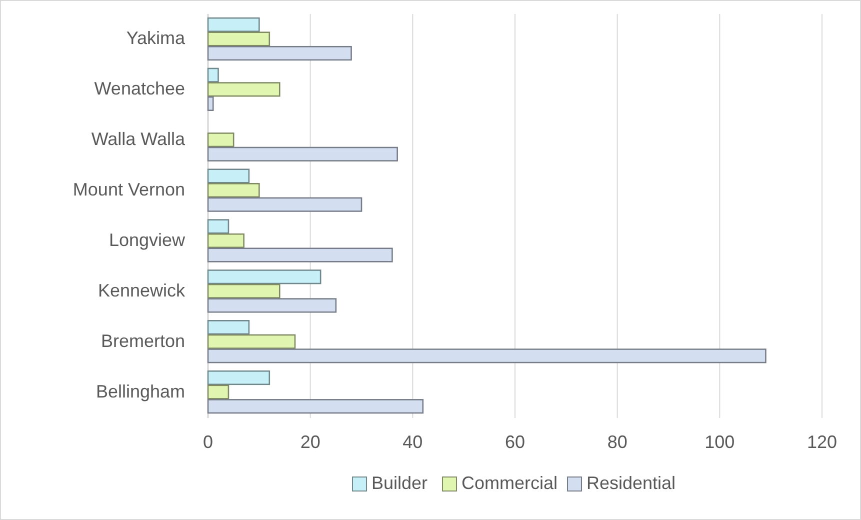 The height and width of the screenshot is (520, 861). What do you see at coordinates (139, 88) in the screenshot?
I see `y-tick-label: Wenatchee` at bounding box center [139, 88].